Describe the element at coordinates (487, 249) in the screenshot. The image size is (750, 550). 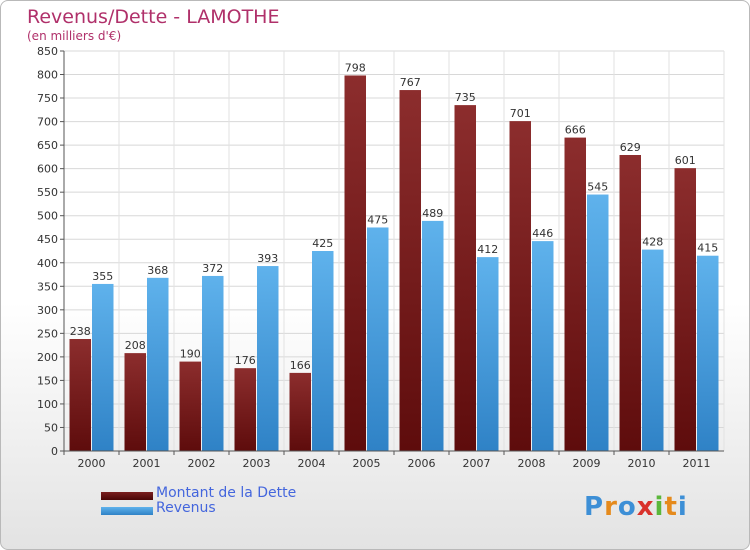
I see `data-label-revenus: 412` at that location.